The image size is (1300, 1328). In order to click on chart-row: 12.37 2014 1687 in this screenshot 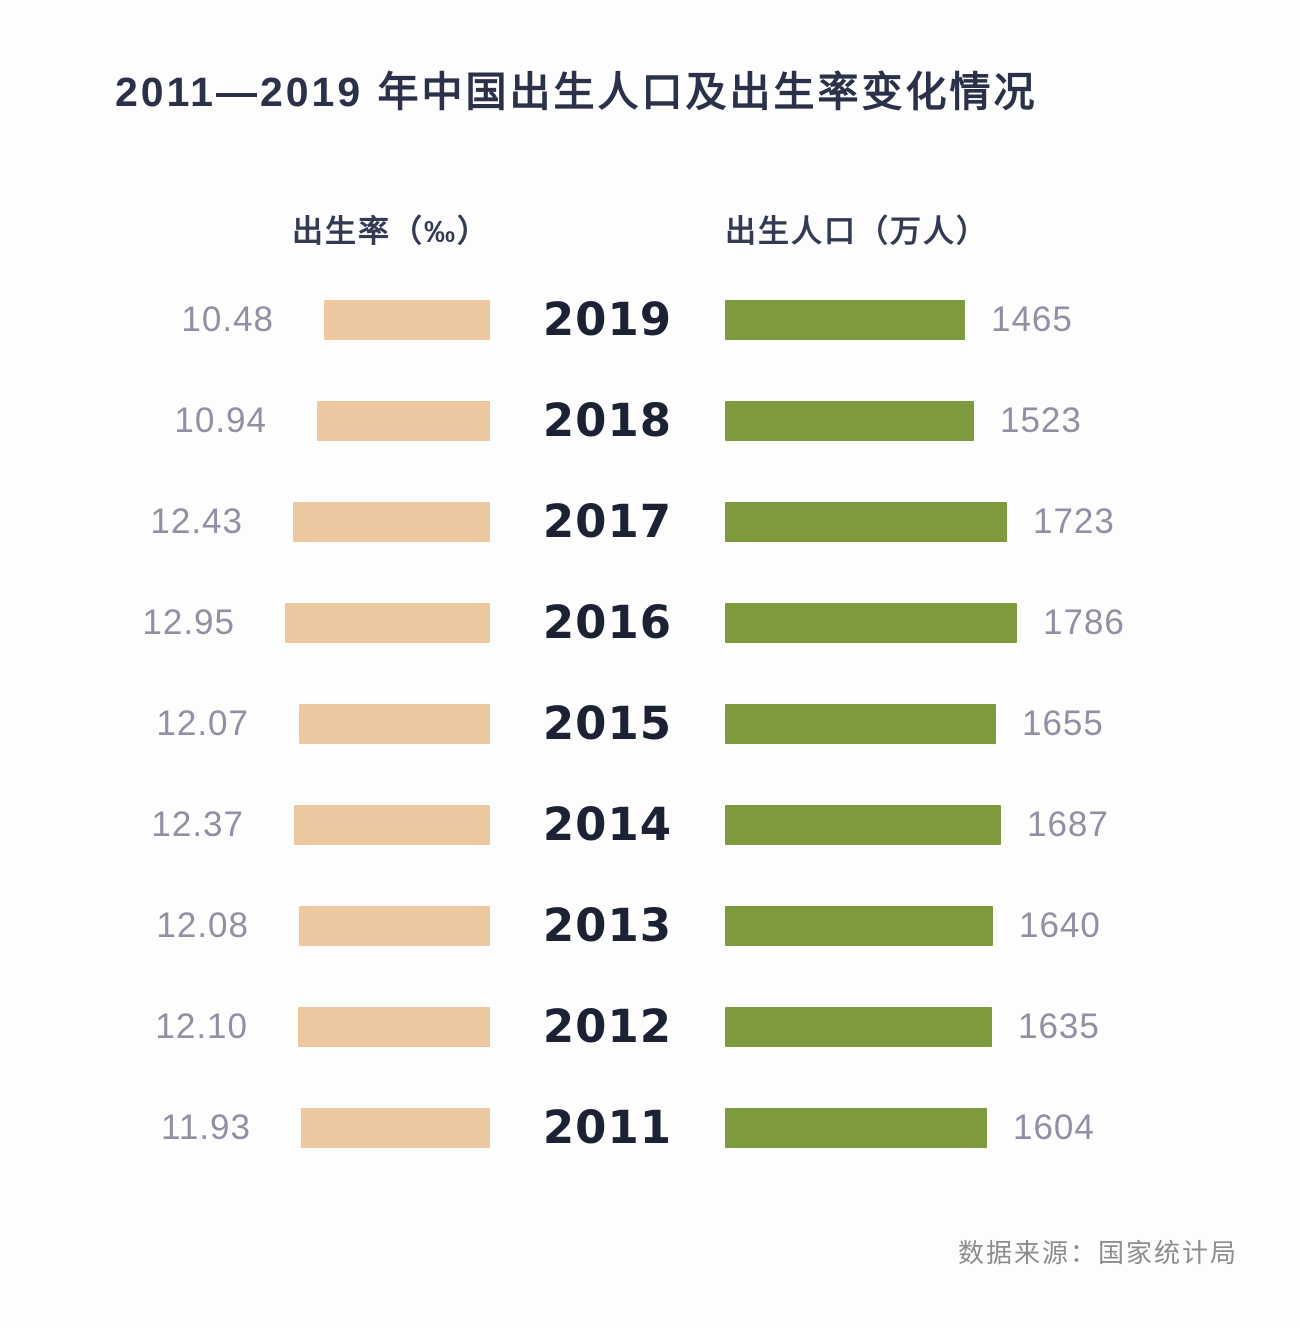, I will do `click(677, 824)`.